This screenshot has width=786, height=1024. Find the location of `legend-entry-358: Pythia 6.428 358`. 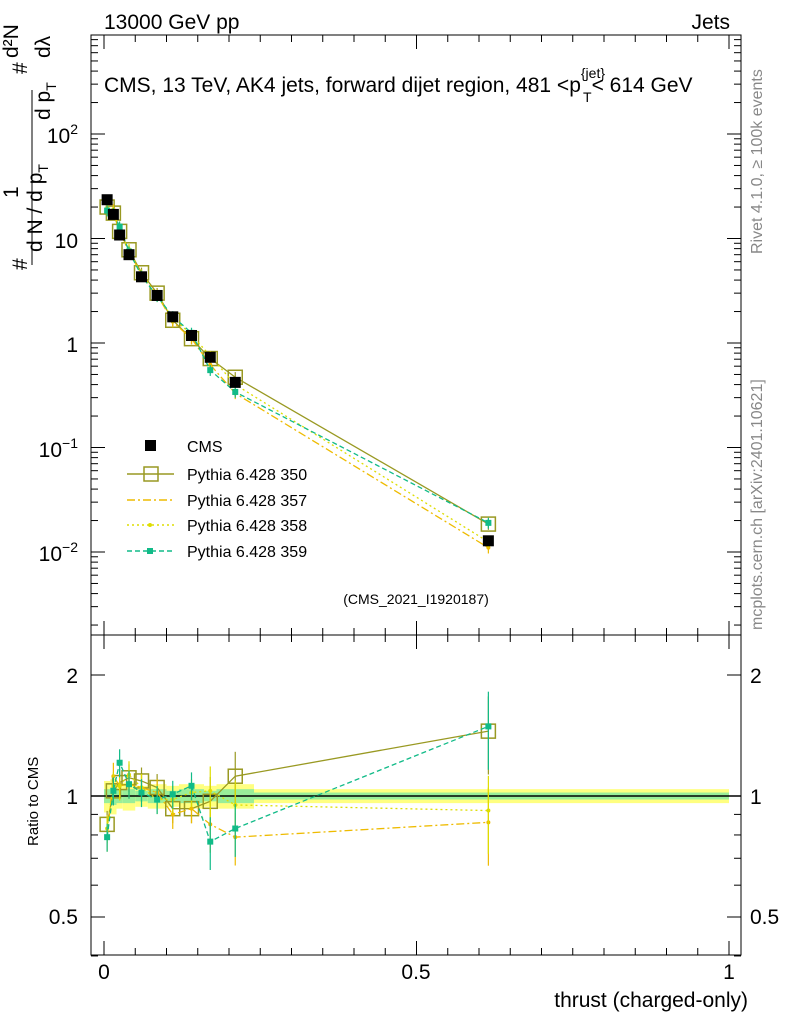

legend-entry-358: Pythia 6.428 358 is located at coordinates (217, 526).